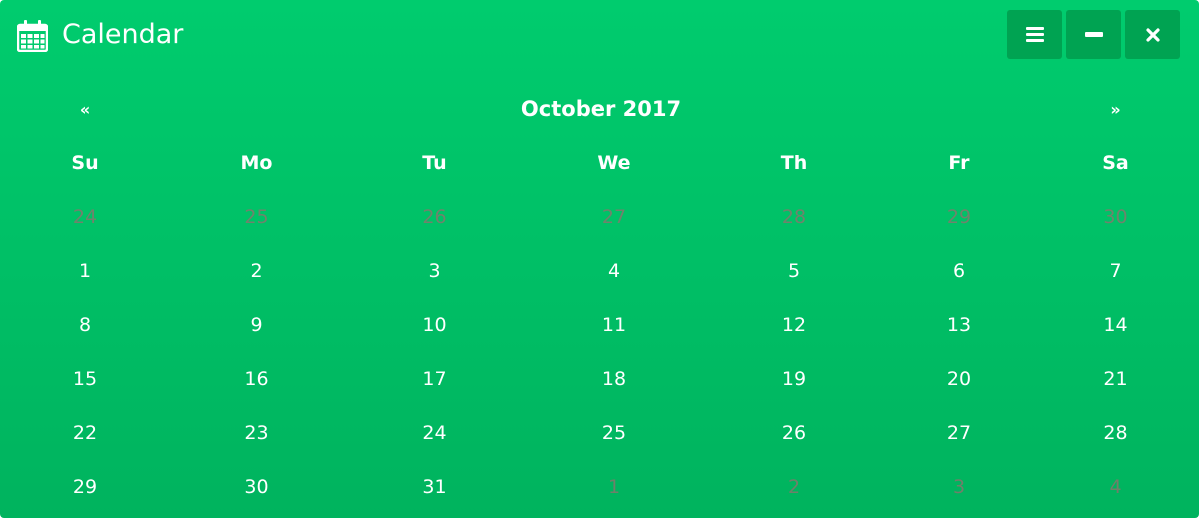  I want to click on close-button, so click(1152, 34).